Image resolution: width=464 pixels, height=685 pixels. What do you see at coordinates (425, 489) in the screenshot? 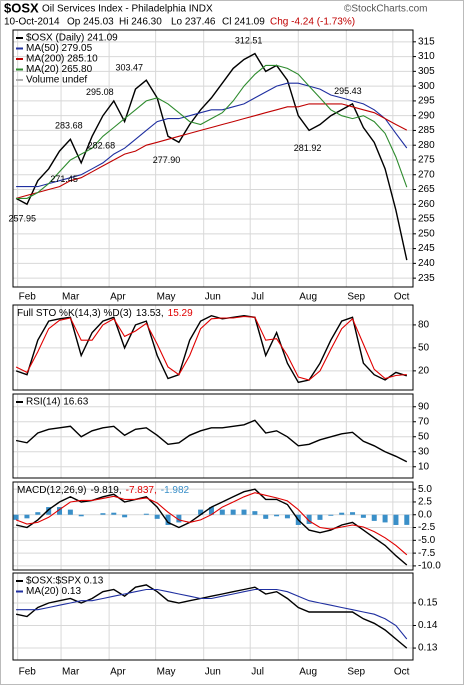
I see `y-tick-label: 5.0` at bounding box center [425, 489].